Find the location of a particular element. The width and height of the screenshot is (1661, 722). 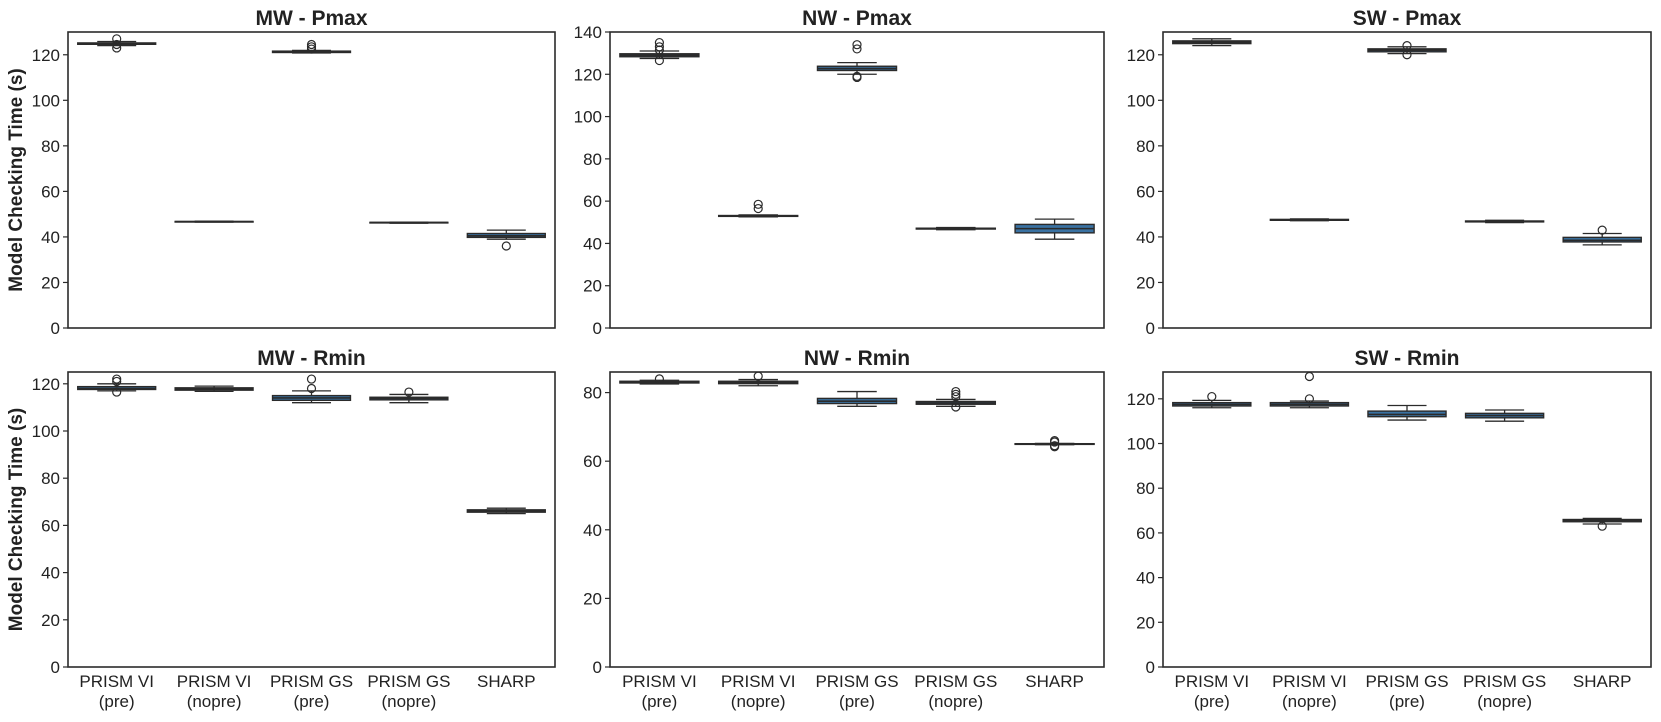

subplot: SW - Pmax 0 20 40 60 80 100 120 is located at coordinates (1389, 172).